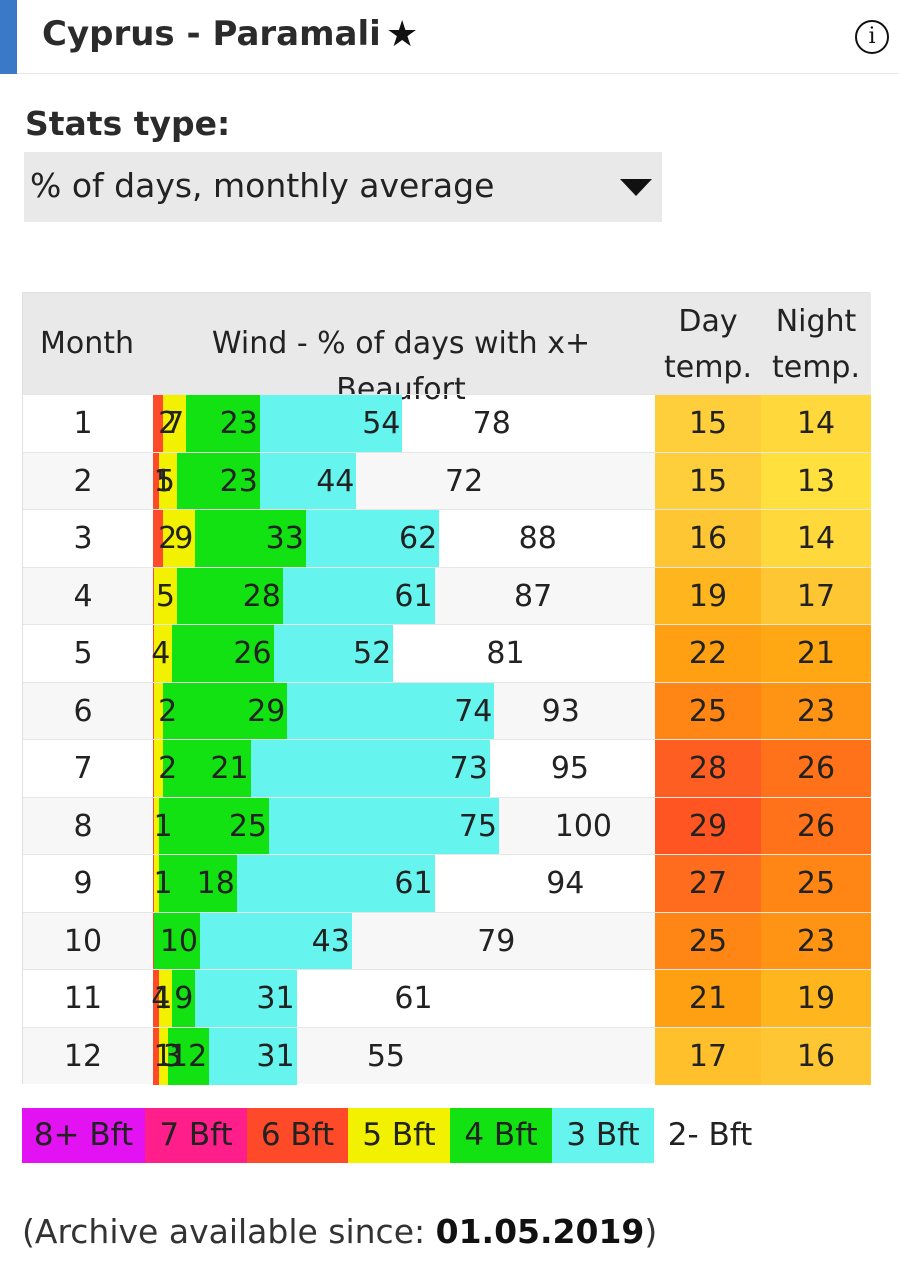 This screenshot has width=899, height=1280. What do you see at coordinates (83, 423) in the screenshot?
I see `month-cell: 1` at bounding box center [83, 423].